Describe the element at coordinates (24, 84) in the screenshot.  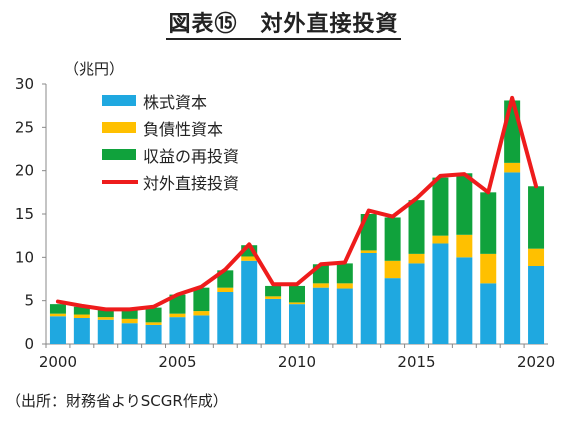
I see `y-tick-label: 30` at that location.